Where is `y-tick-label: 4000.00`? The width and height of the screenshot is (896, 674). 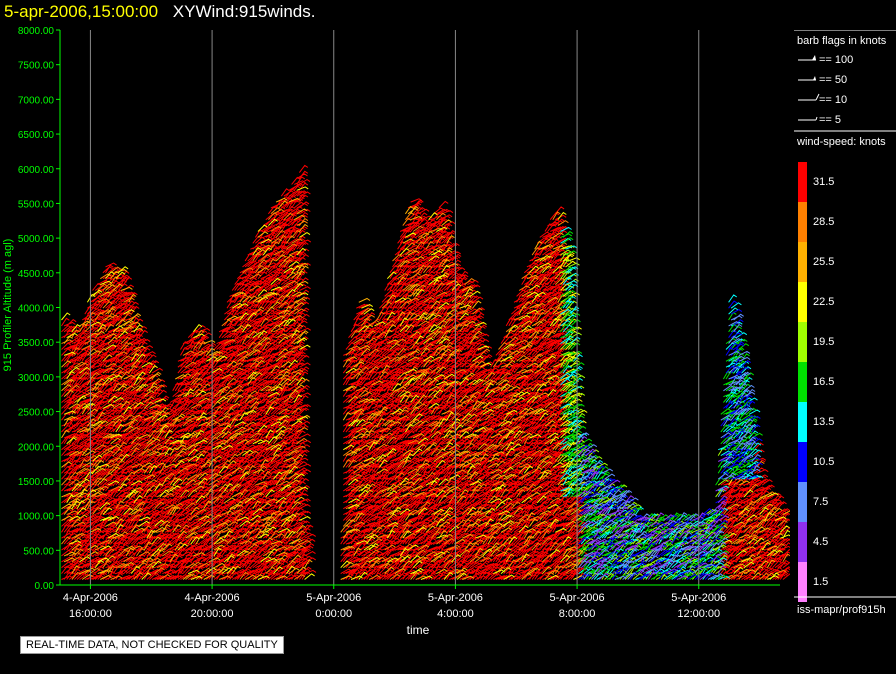
y-tick-label: 4000.00 is located at coordinates (36, 309).